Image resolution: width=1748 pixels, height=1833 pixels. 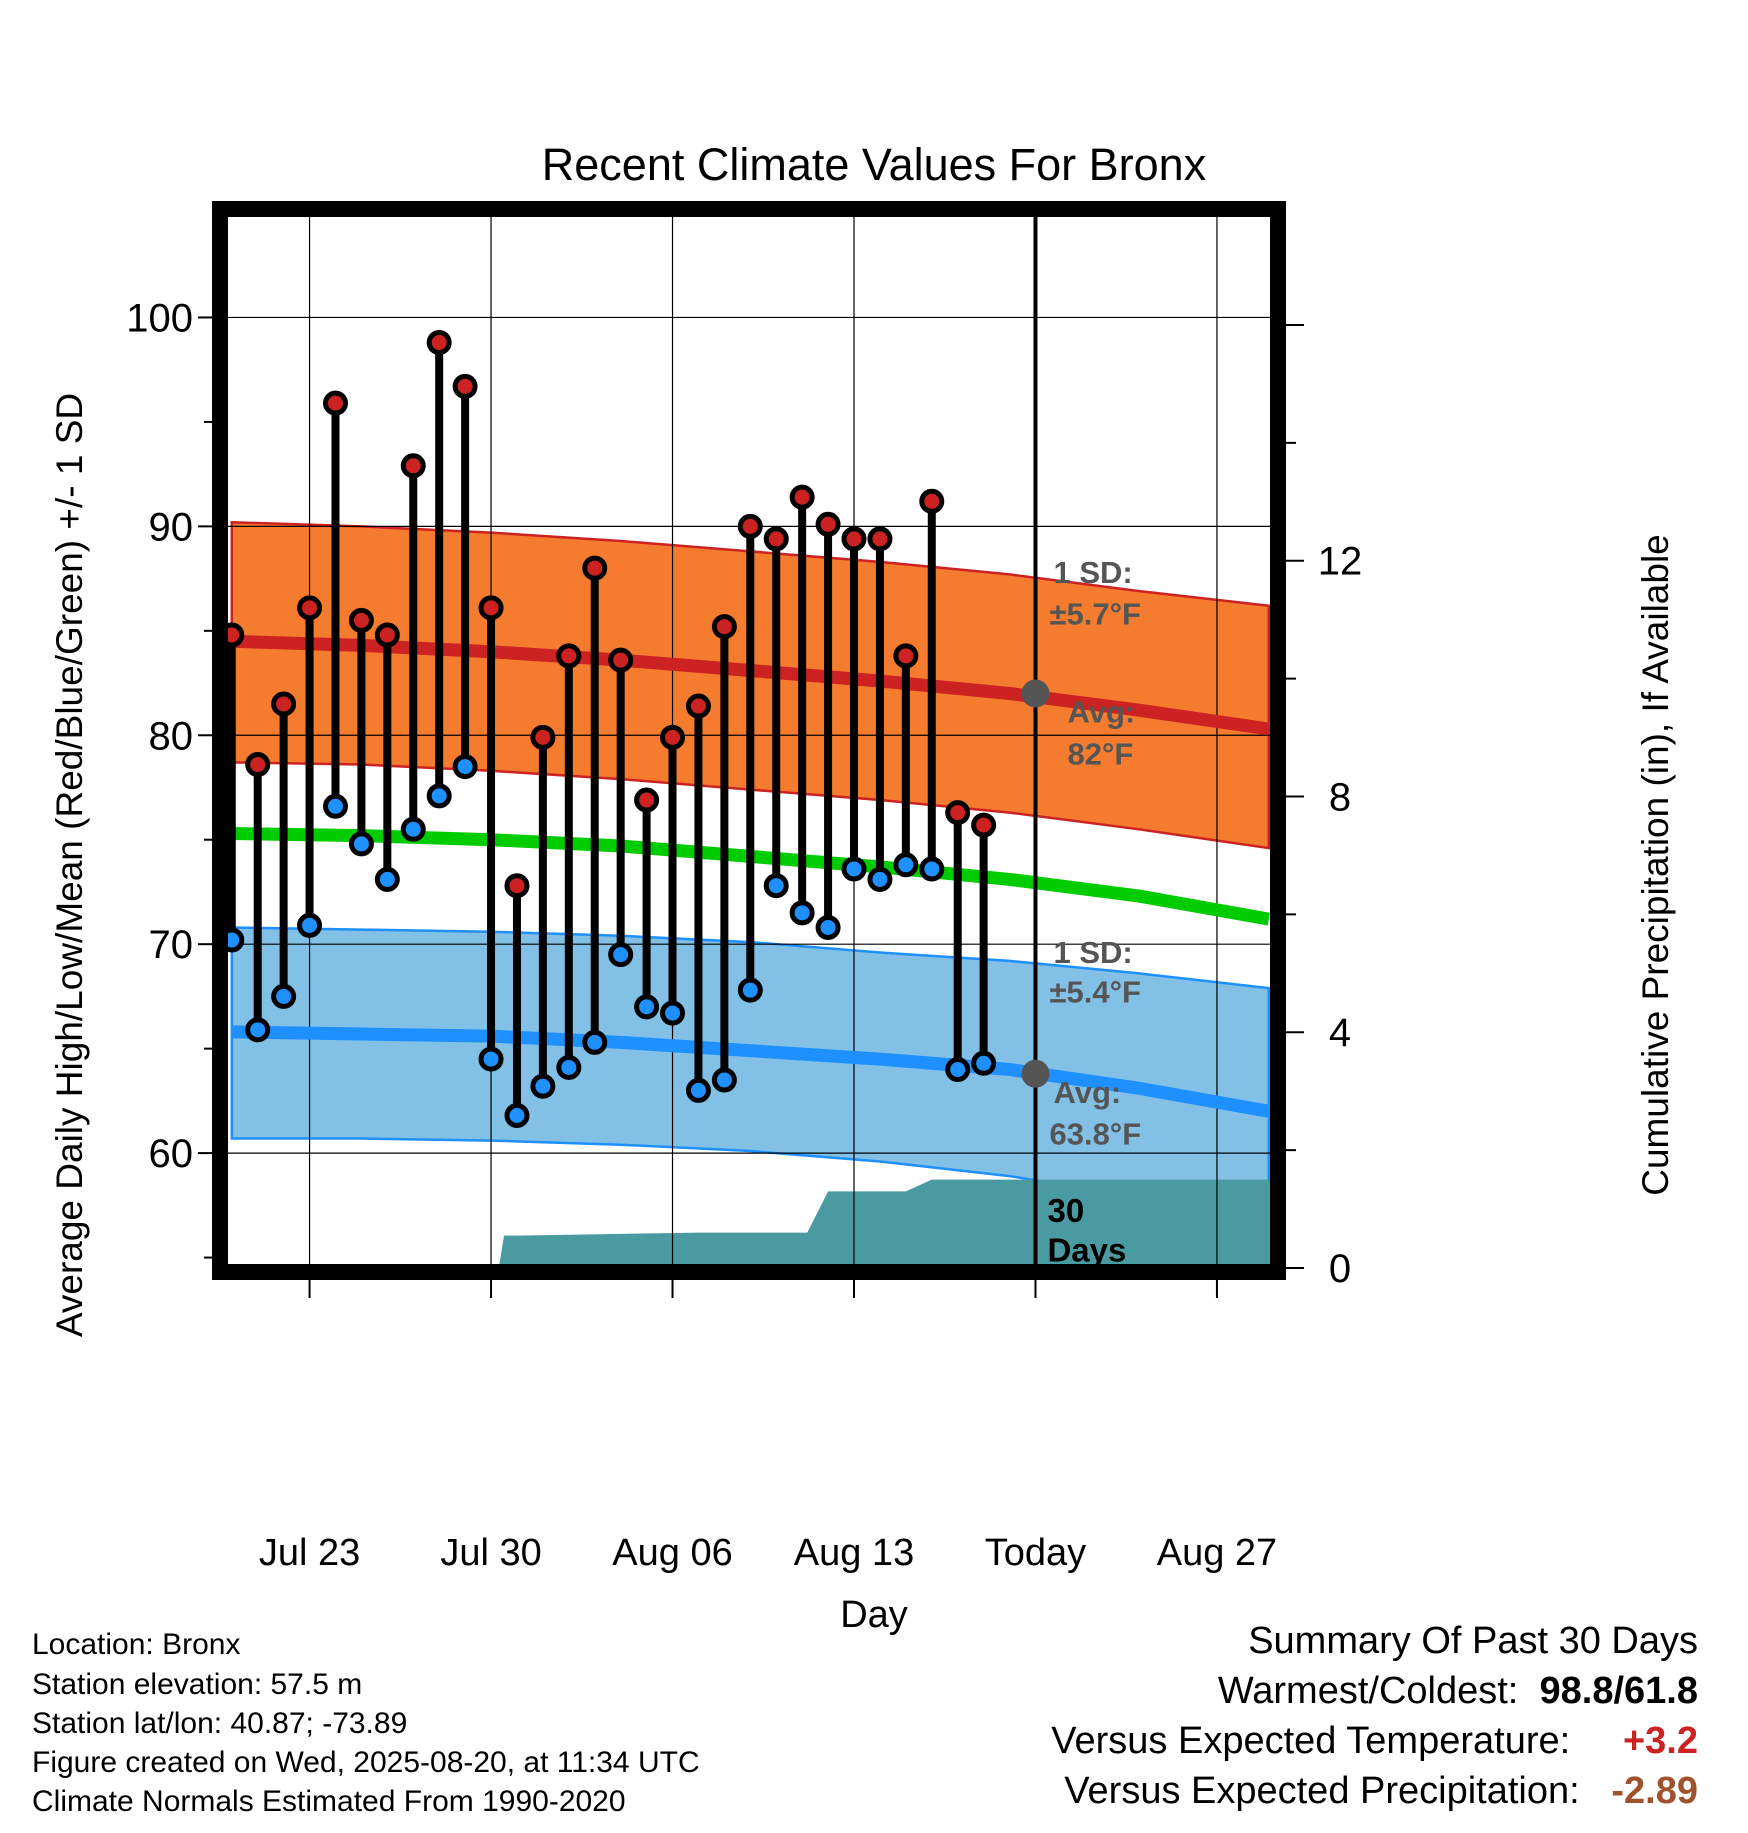 I want to click on temp-label: Versus Expected Temperature:, so click(x=1311, y=1741).